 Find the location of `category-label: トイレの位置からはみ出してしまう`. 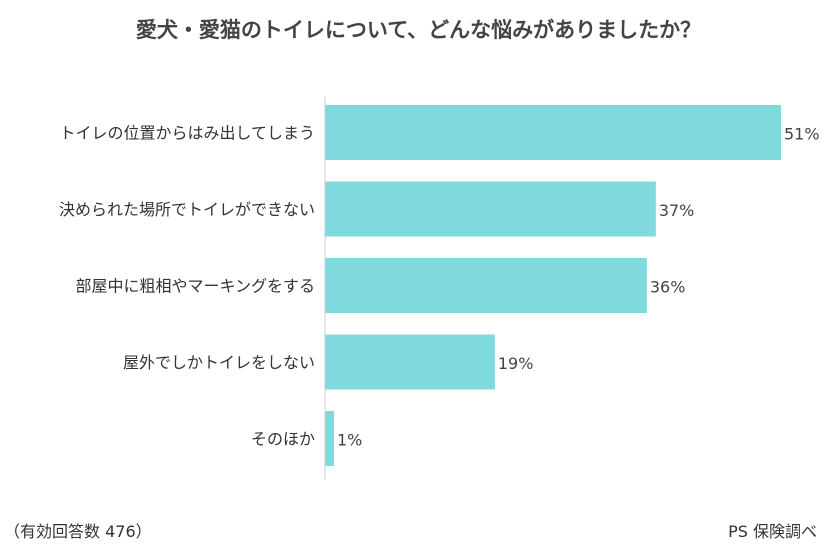

category-label: トイレの位置からはみ出してしまう is located at coordinates (187, 133).